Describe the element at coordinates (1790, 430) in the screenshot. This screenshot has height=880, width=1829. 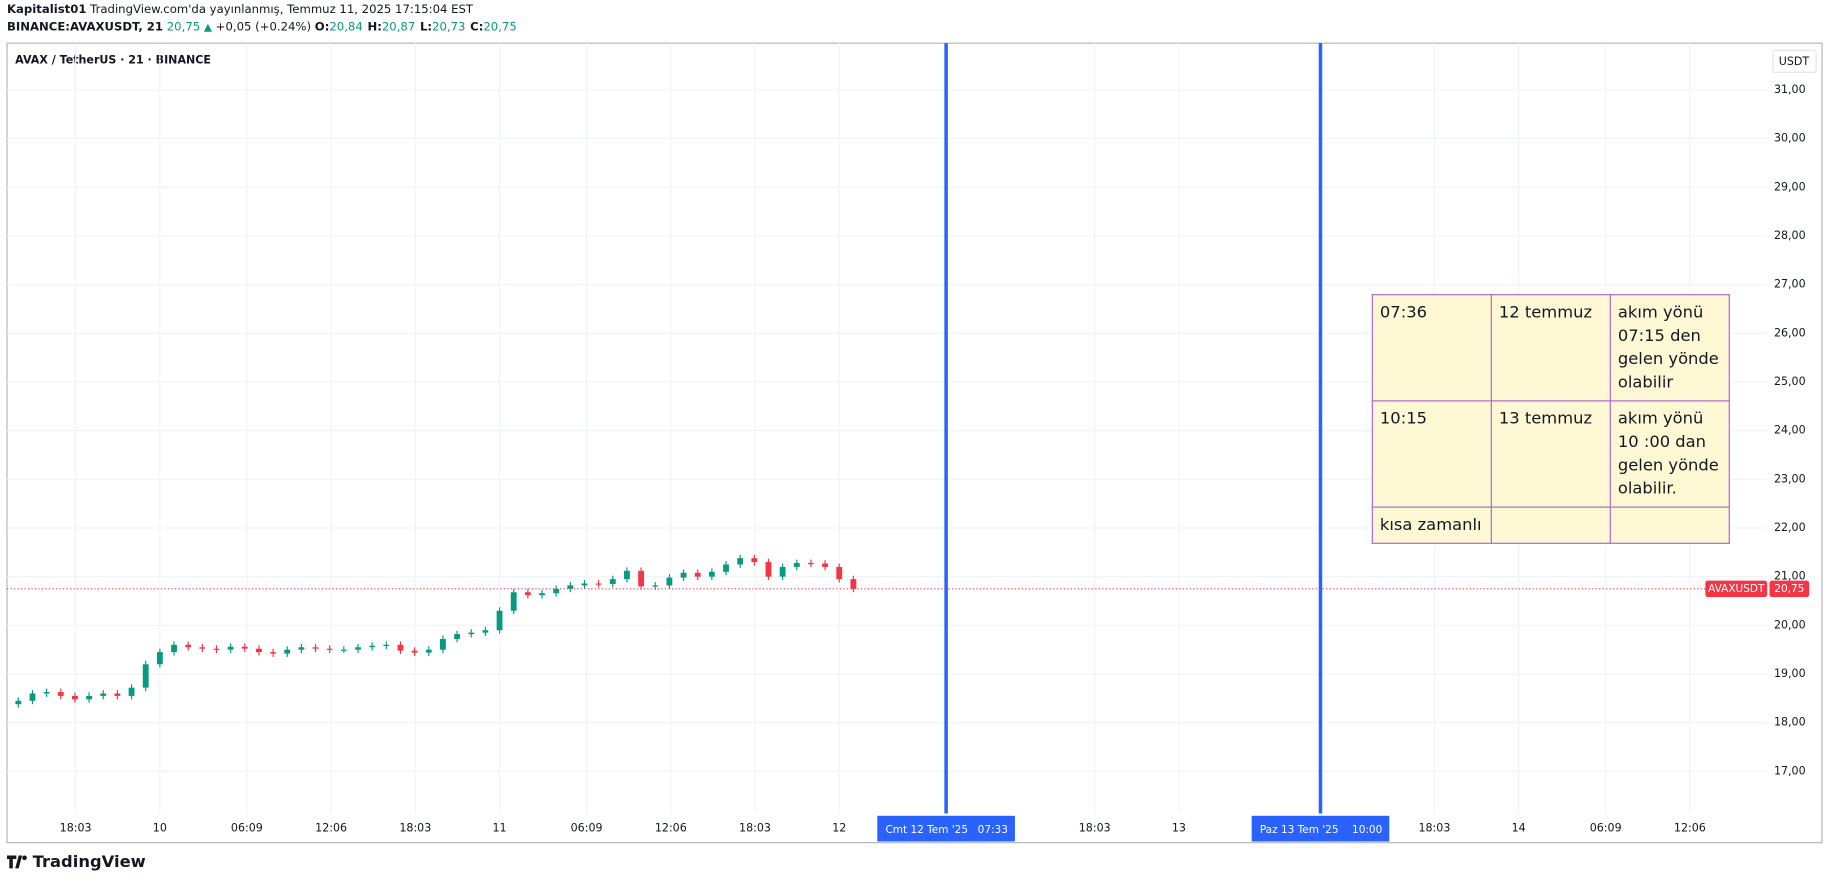
I see `y-tick-label: 24,00` at that location.